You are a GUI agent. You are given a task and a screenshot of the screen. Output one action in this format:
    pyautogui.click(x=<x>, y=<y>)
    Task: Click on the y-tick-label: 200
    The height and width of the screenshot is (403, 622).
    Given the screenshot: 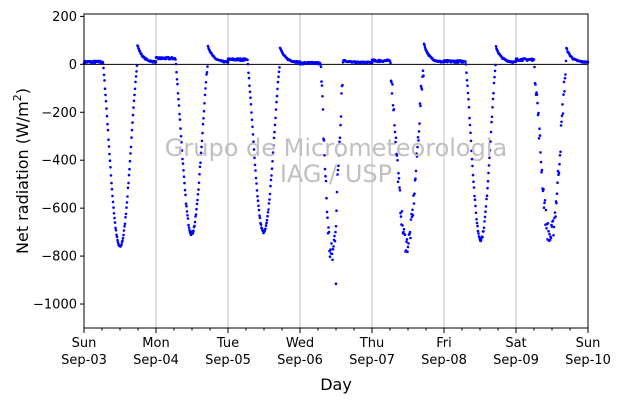 What is the action you would take?
    pyautogui.click(x=64, y=17)
    